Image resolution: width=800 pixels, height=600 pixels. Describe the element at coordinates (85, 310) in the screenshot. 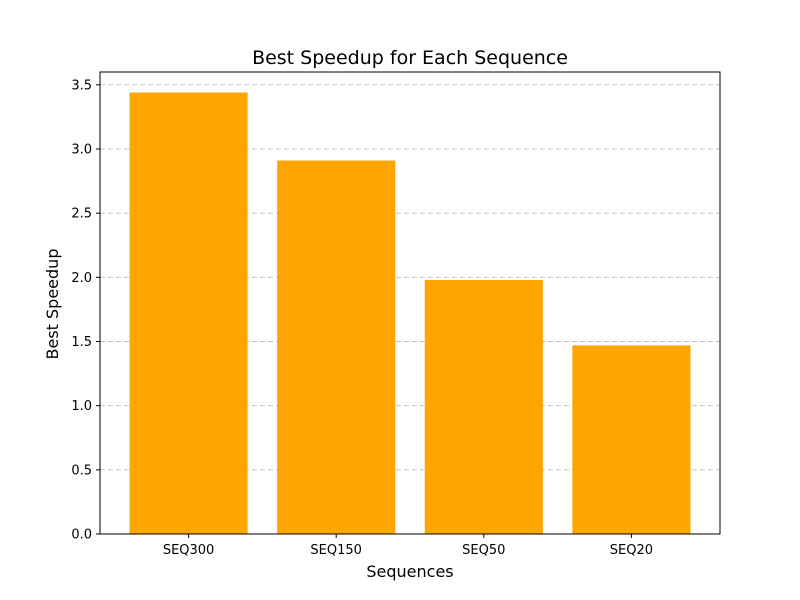

I see `y-axis-ticks: 0.0 0.5 1.0 1.5 2.0 2.5 3.0 3.5` at that location.